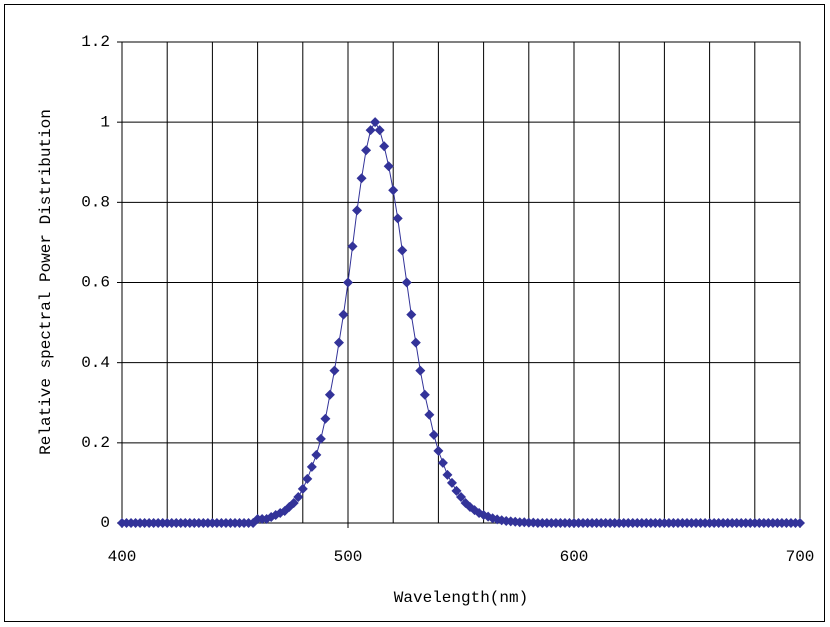 This screenshot has height=627, width=830. What do you see at coordinates (105, 523) in the screenshot?
I see `y-tick-label: 0` at bounding box center [105, 523].